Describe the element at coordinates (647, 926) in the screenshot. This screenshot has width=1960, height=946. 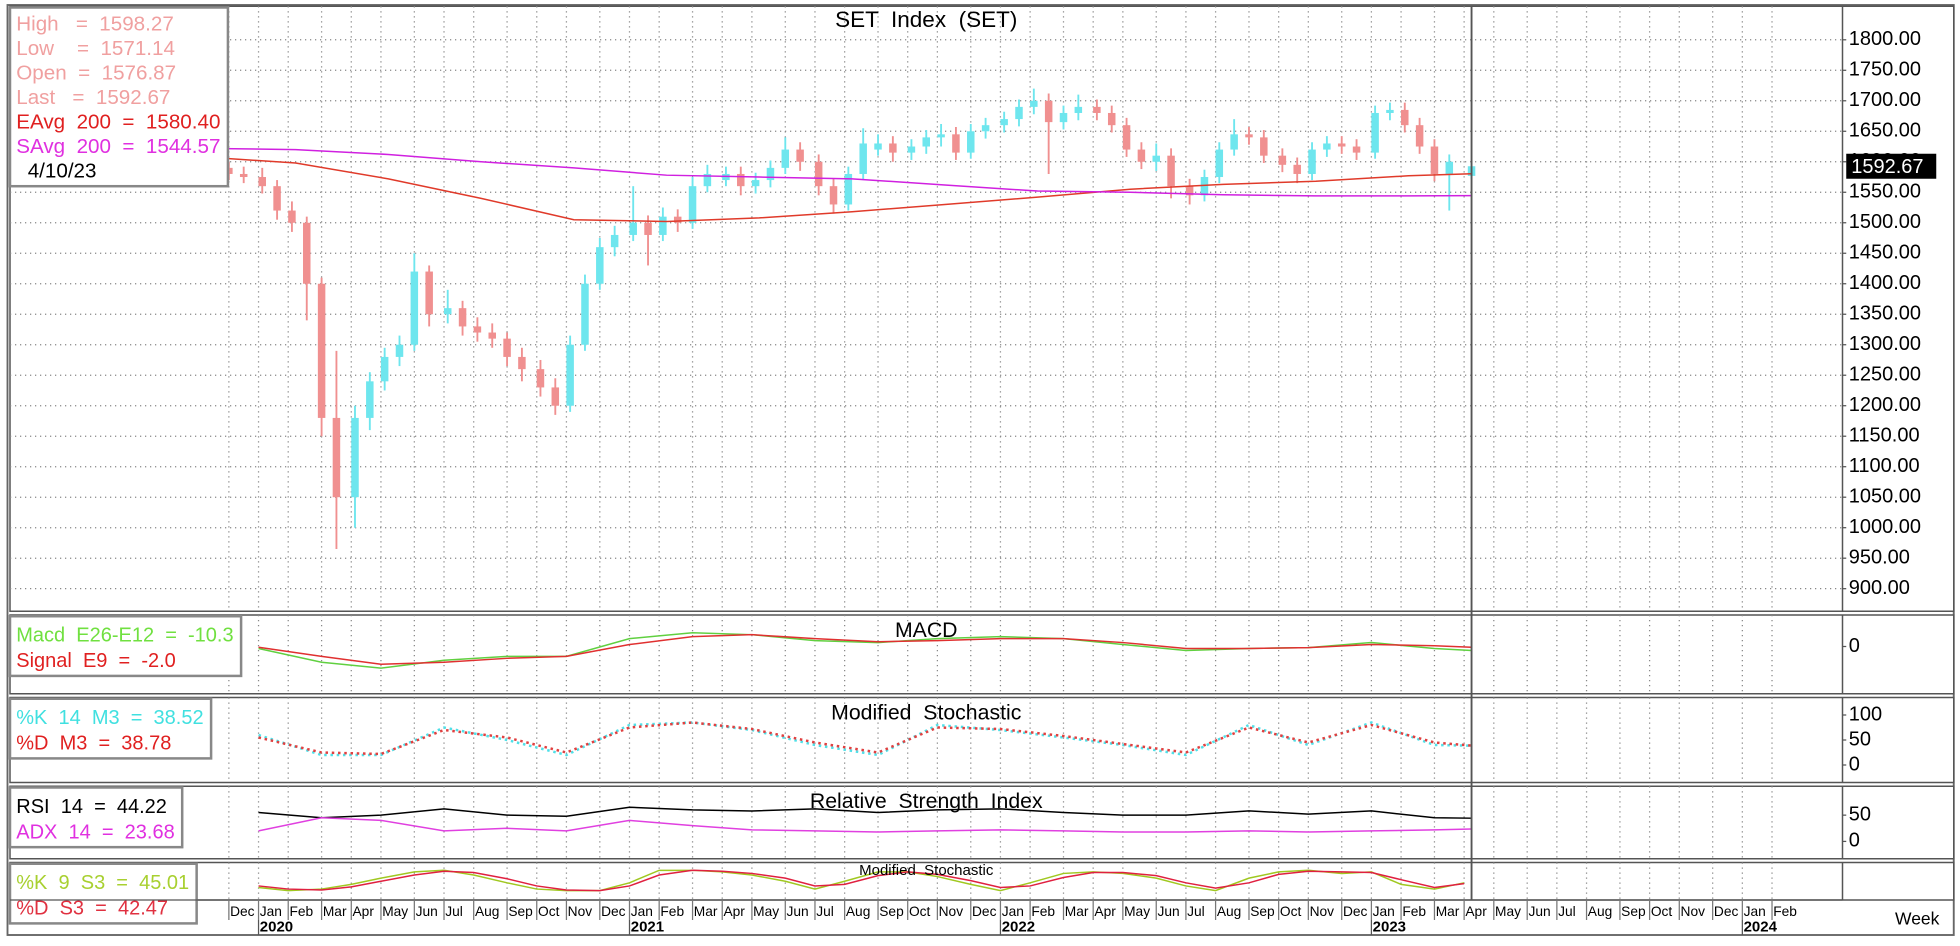
I see `x-year-label: 2021` at that location.